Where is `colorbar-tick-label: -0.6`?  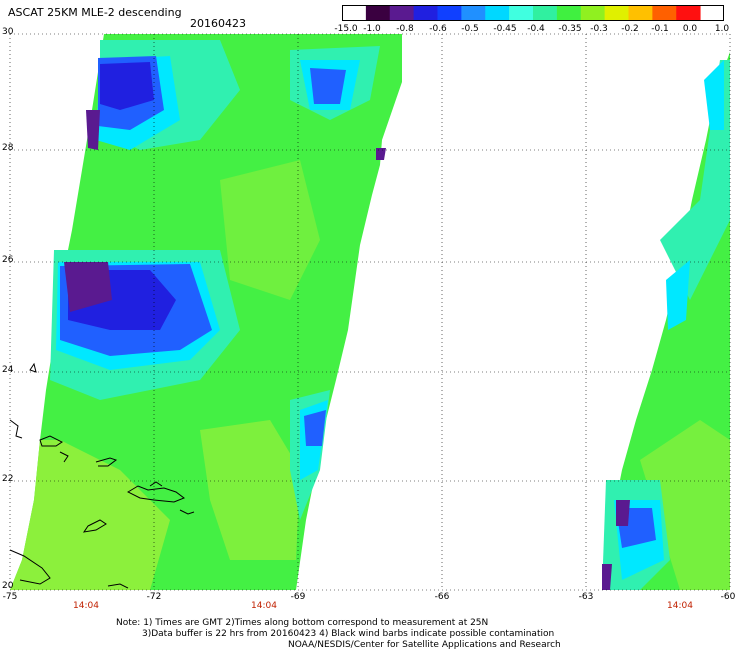 colorbar-tick-label: -0.6 is located at coordinates (438, 29).